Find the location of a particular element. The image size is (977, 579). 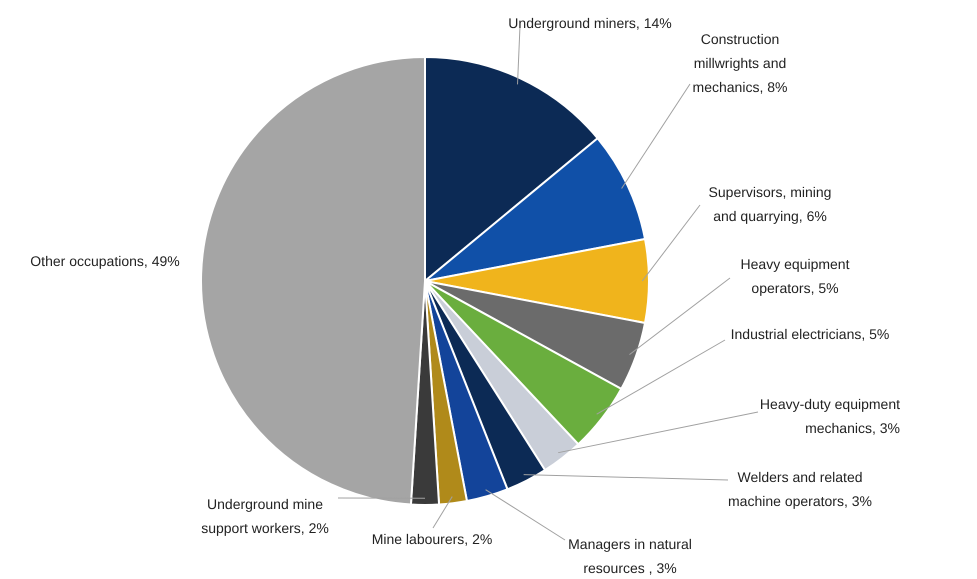

slice-label: Heavy equipment operators, 5% is located at coordinates (795, 276).